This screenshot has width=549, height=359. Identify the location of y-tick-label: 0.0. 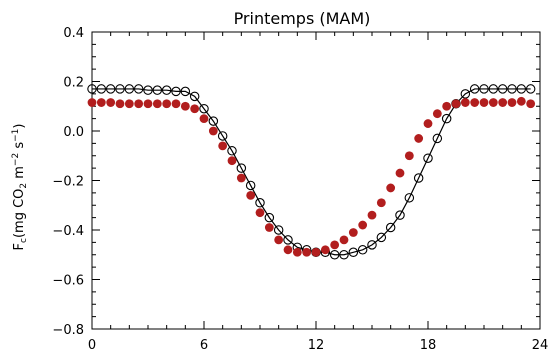
(73, 132).